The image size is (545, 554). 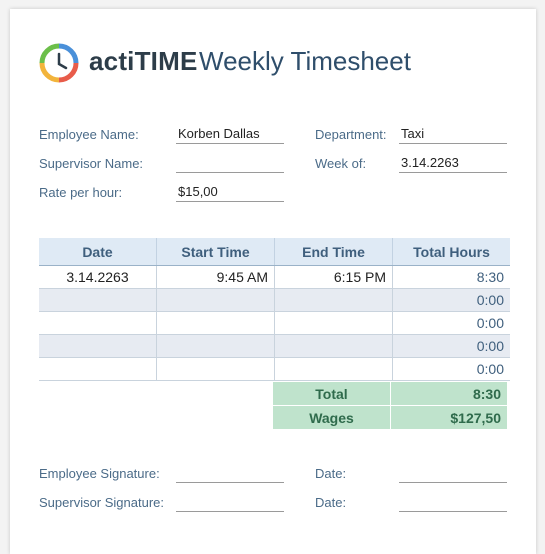 I want to click on date-cell: 3.14.2263, so click(x=98, y=277).